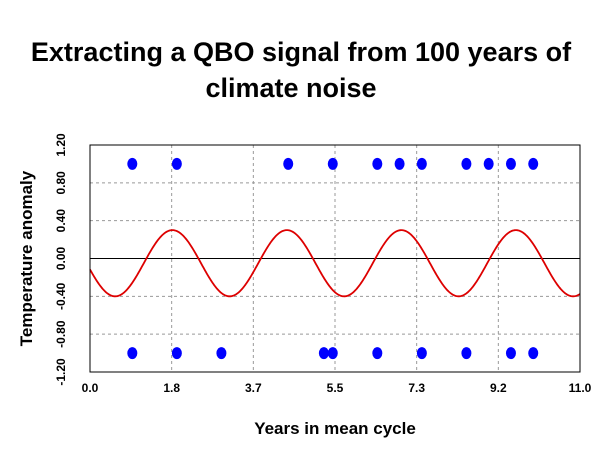  I want to click on x-tick-label: 5.5, so click(335, 388).